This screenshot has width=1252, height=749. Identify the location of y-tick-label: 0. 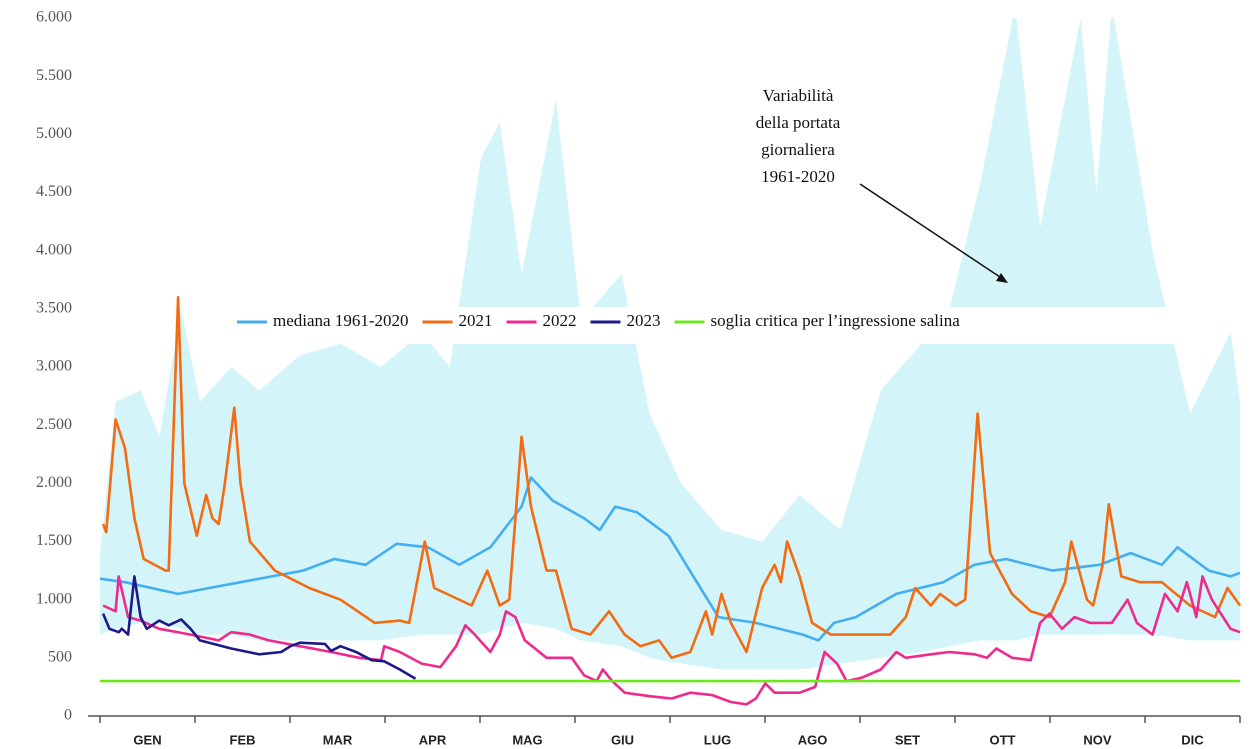
(68, 715).